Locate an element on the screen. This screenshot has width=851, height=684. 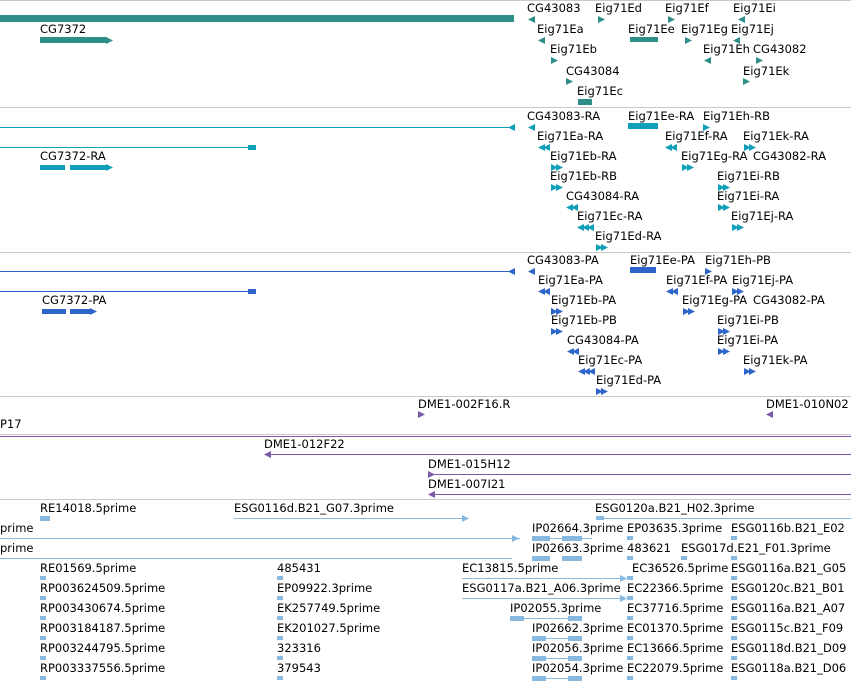
feature-label: ESG0116a.B21_G05 is located at coordinates (789, 568).